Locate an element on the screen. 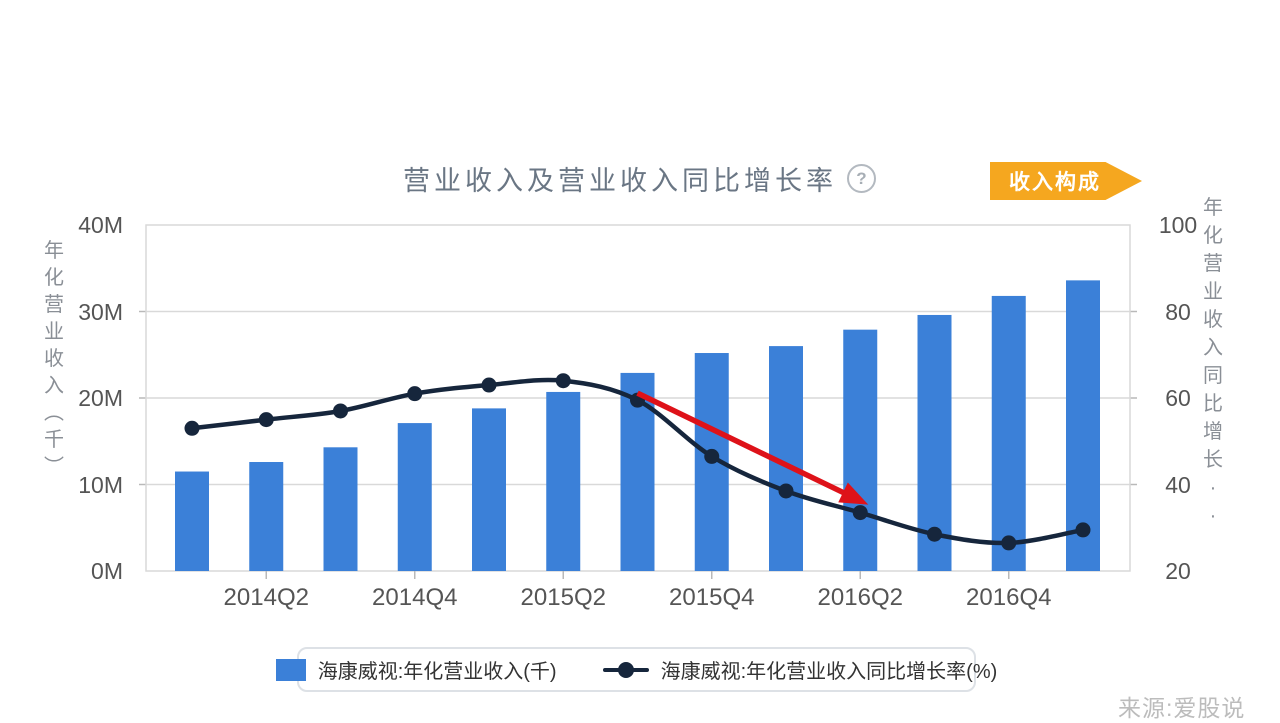 This screenshot has width=1280, height=723. x-axis-label-2015Q2: 2015Q2 is located at coordinates (563, 597).